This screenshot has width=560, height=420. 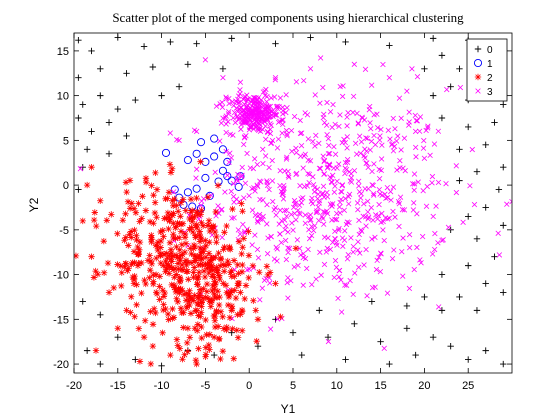 I want to click on x-tick-label: 25, so click(x=468, y=386).